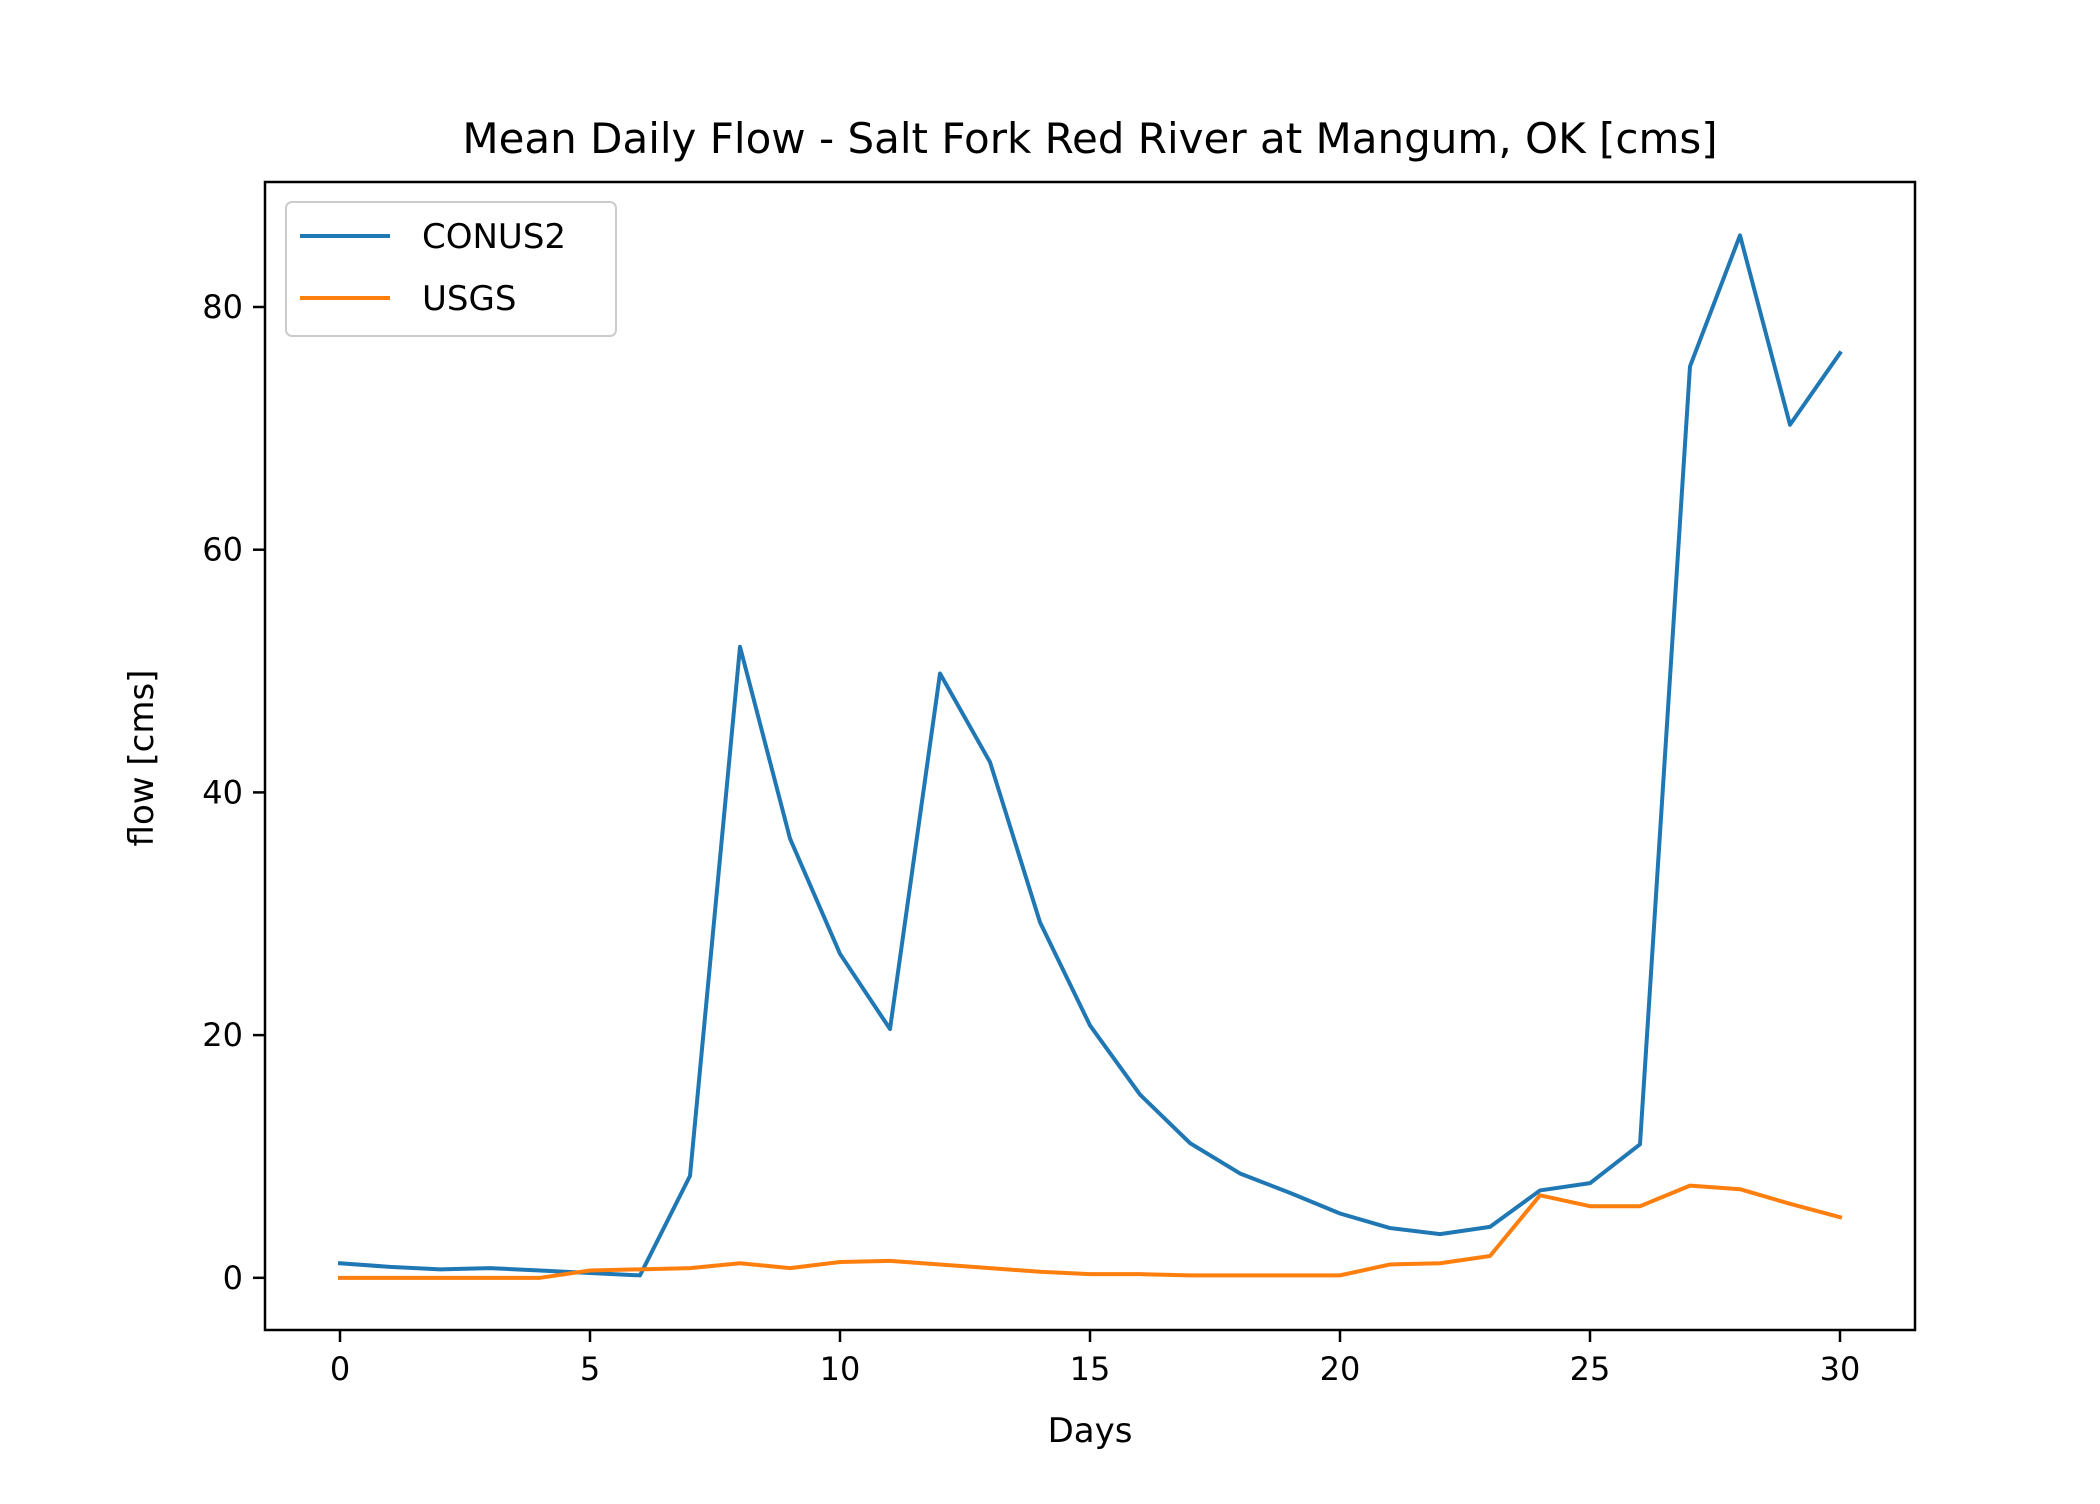 The width and height of the screenshot is (2100, 1504). I want to click on legend: CONUS2 USGS, so click(451, 269).